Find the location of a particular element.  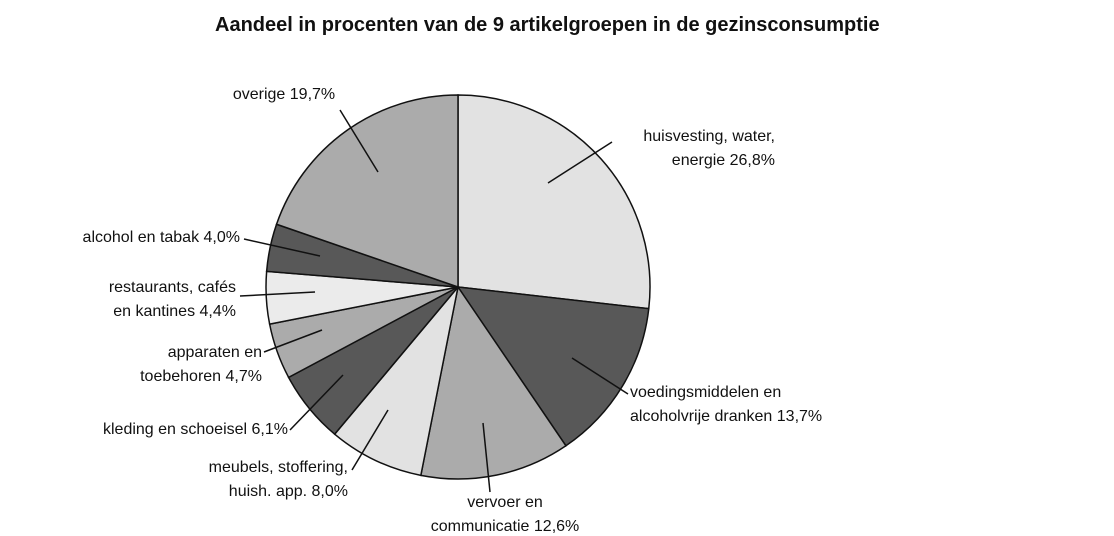

slice-label: meubels, stoffering, huish. app. 8,0% is located at coordinates (278, 480).